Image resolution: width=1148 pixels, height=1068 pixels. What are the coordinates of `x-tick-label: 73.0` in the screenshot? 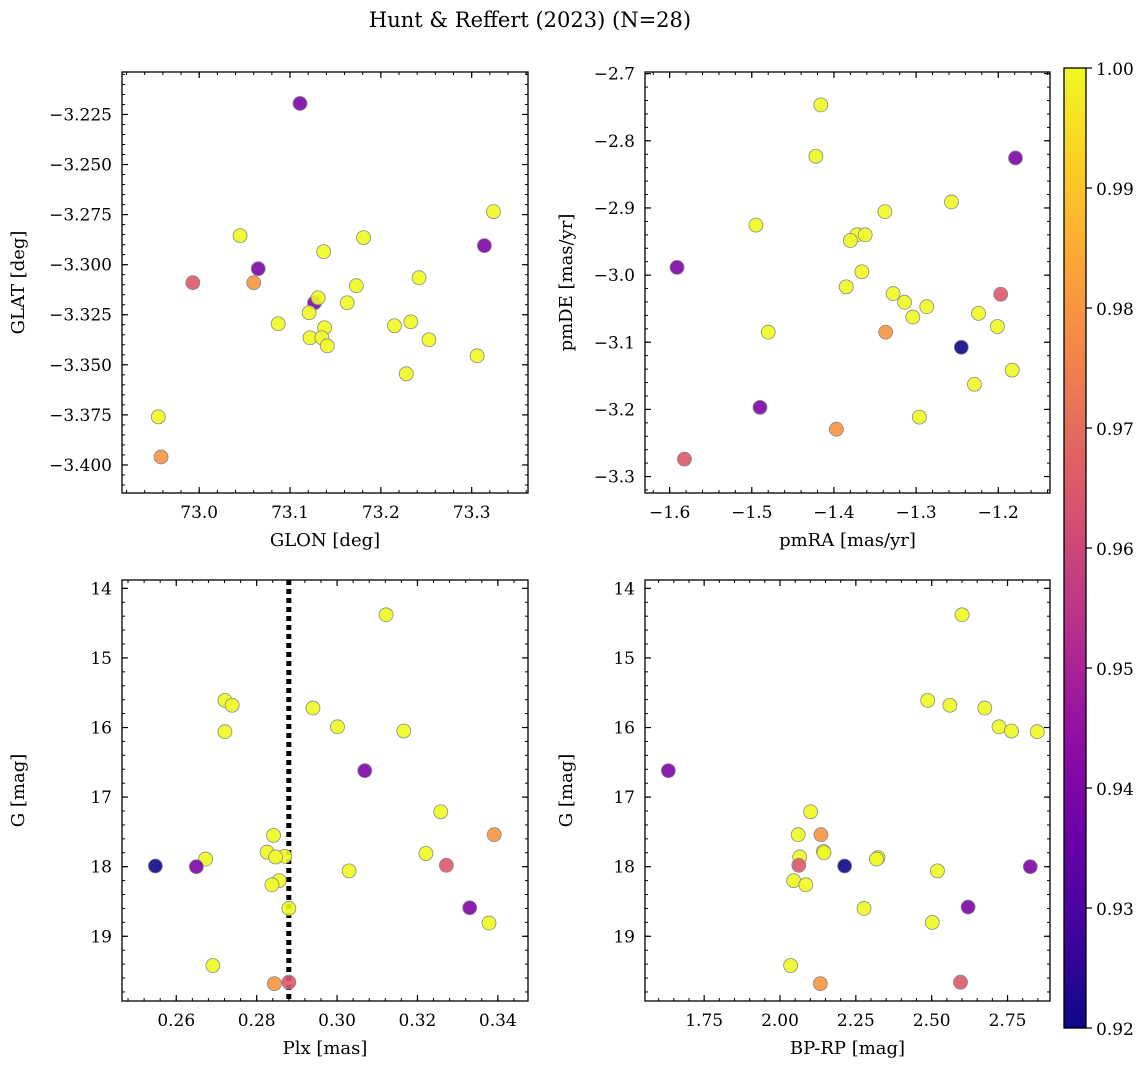 It's located at (199, 513).